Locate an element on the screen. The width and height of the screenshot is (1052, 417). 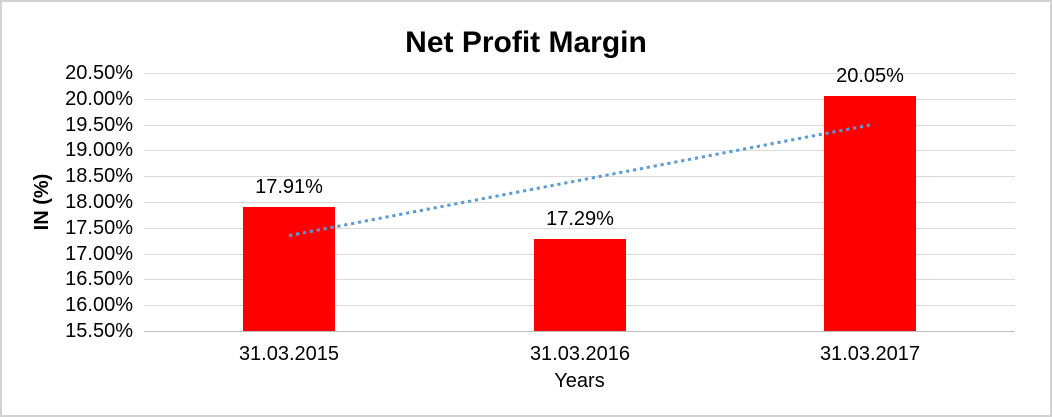
x-axis-title: Years is located at coordinates (579, 381).